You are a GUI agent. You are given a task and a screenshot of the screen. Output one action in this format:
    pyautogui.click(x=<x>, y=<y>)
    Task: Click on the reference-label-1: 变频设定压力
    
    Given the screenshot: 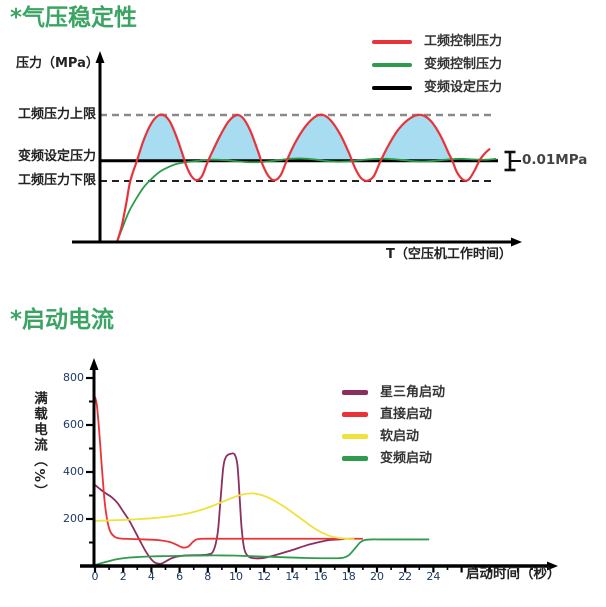 What is the action you would take?
    pyautogui.click(x=56, y=156)
    